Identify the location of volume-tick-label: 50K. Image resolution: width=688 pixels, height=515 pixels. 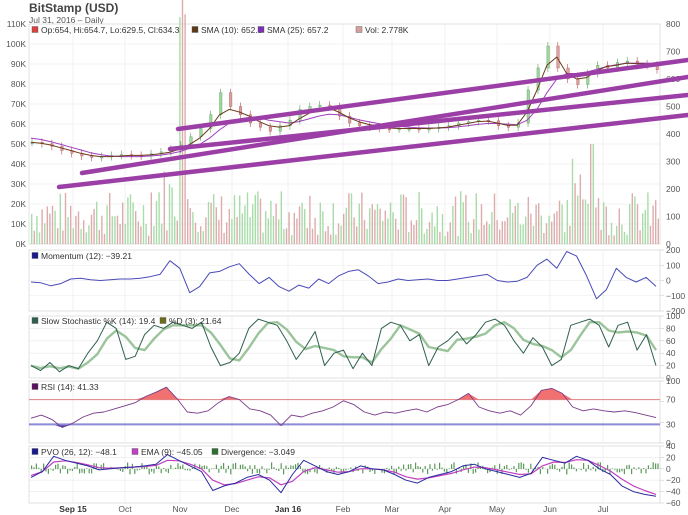
(18, 144).